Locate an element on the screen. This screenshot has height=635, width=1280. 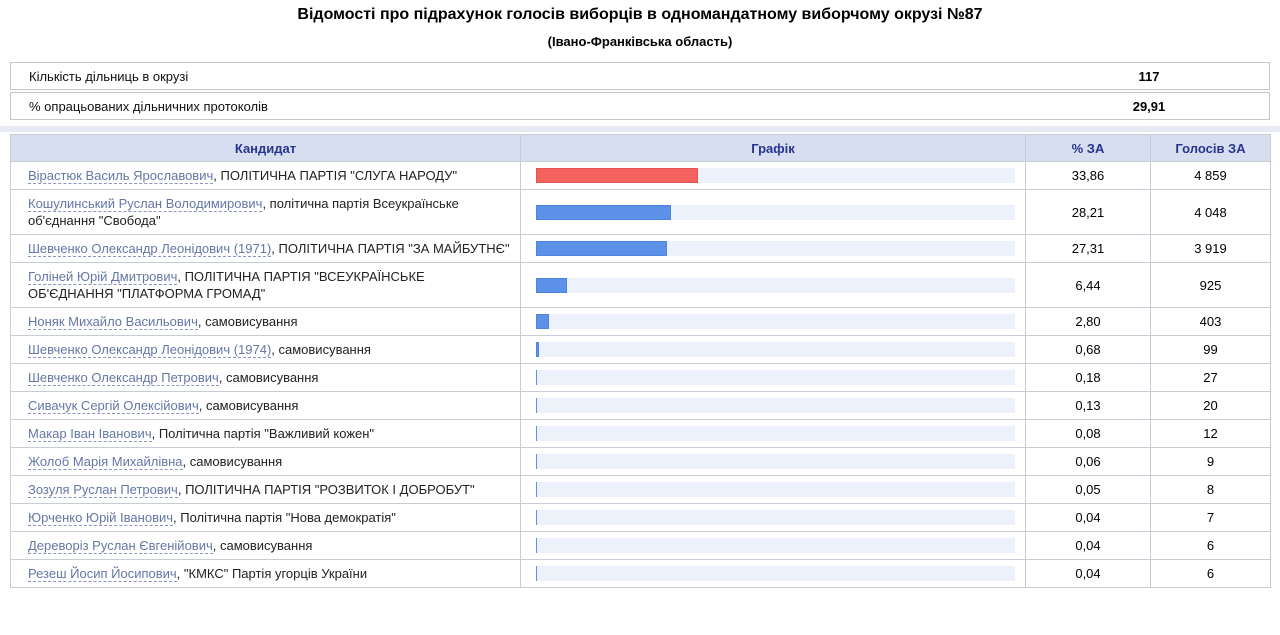
percent-value: 28,21 is located at coordinates (1088, 212).